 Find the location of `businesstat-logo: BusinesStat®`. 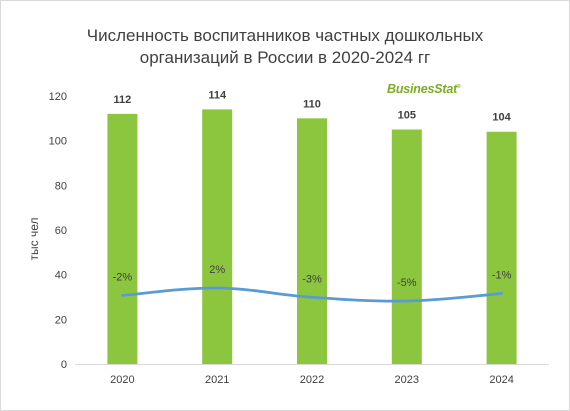

businesstat-logo: BusinesStat® is located at coordinates (424, 89).